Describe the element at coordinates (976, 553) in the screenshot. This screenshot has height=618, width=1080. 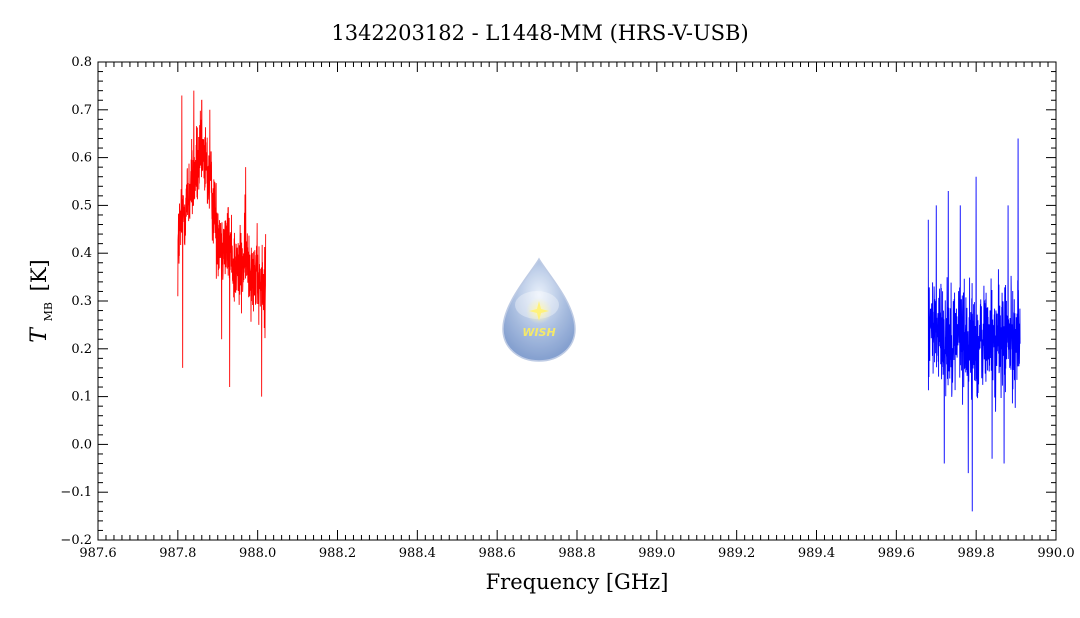
I see `x-tick-label: 989.8` at that location.